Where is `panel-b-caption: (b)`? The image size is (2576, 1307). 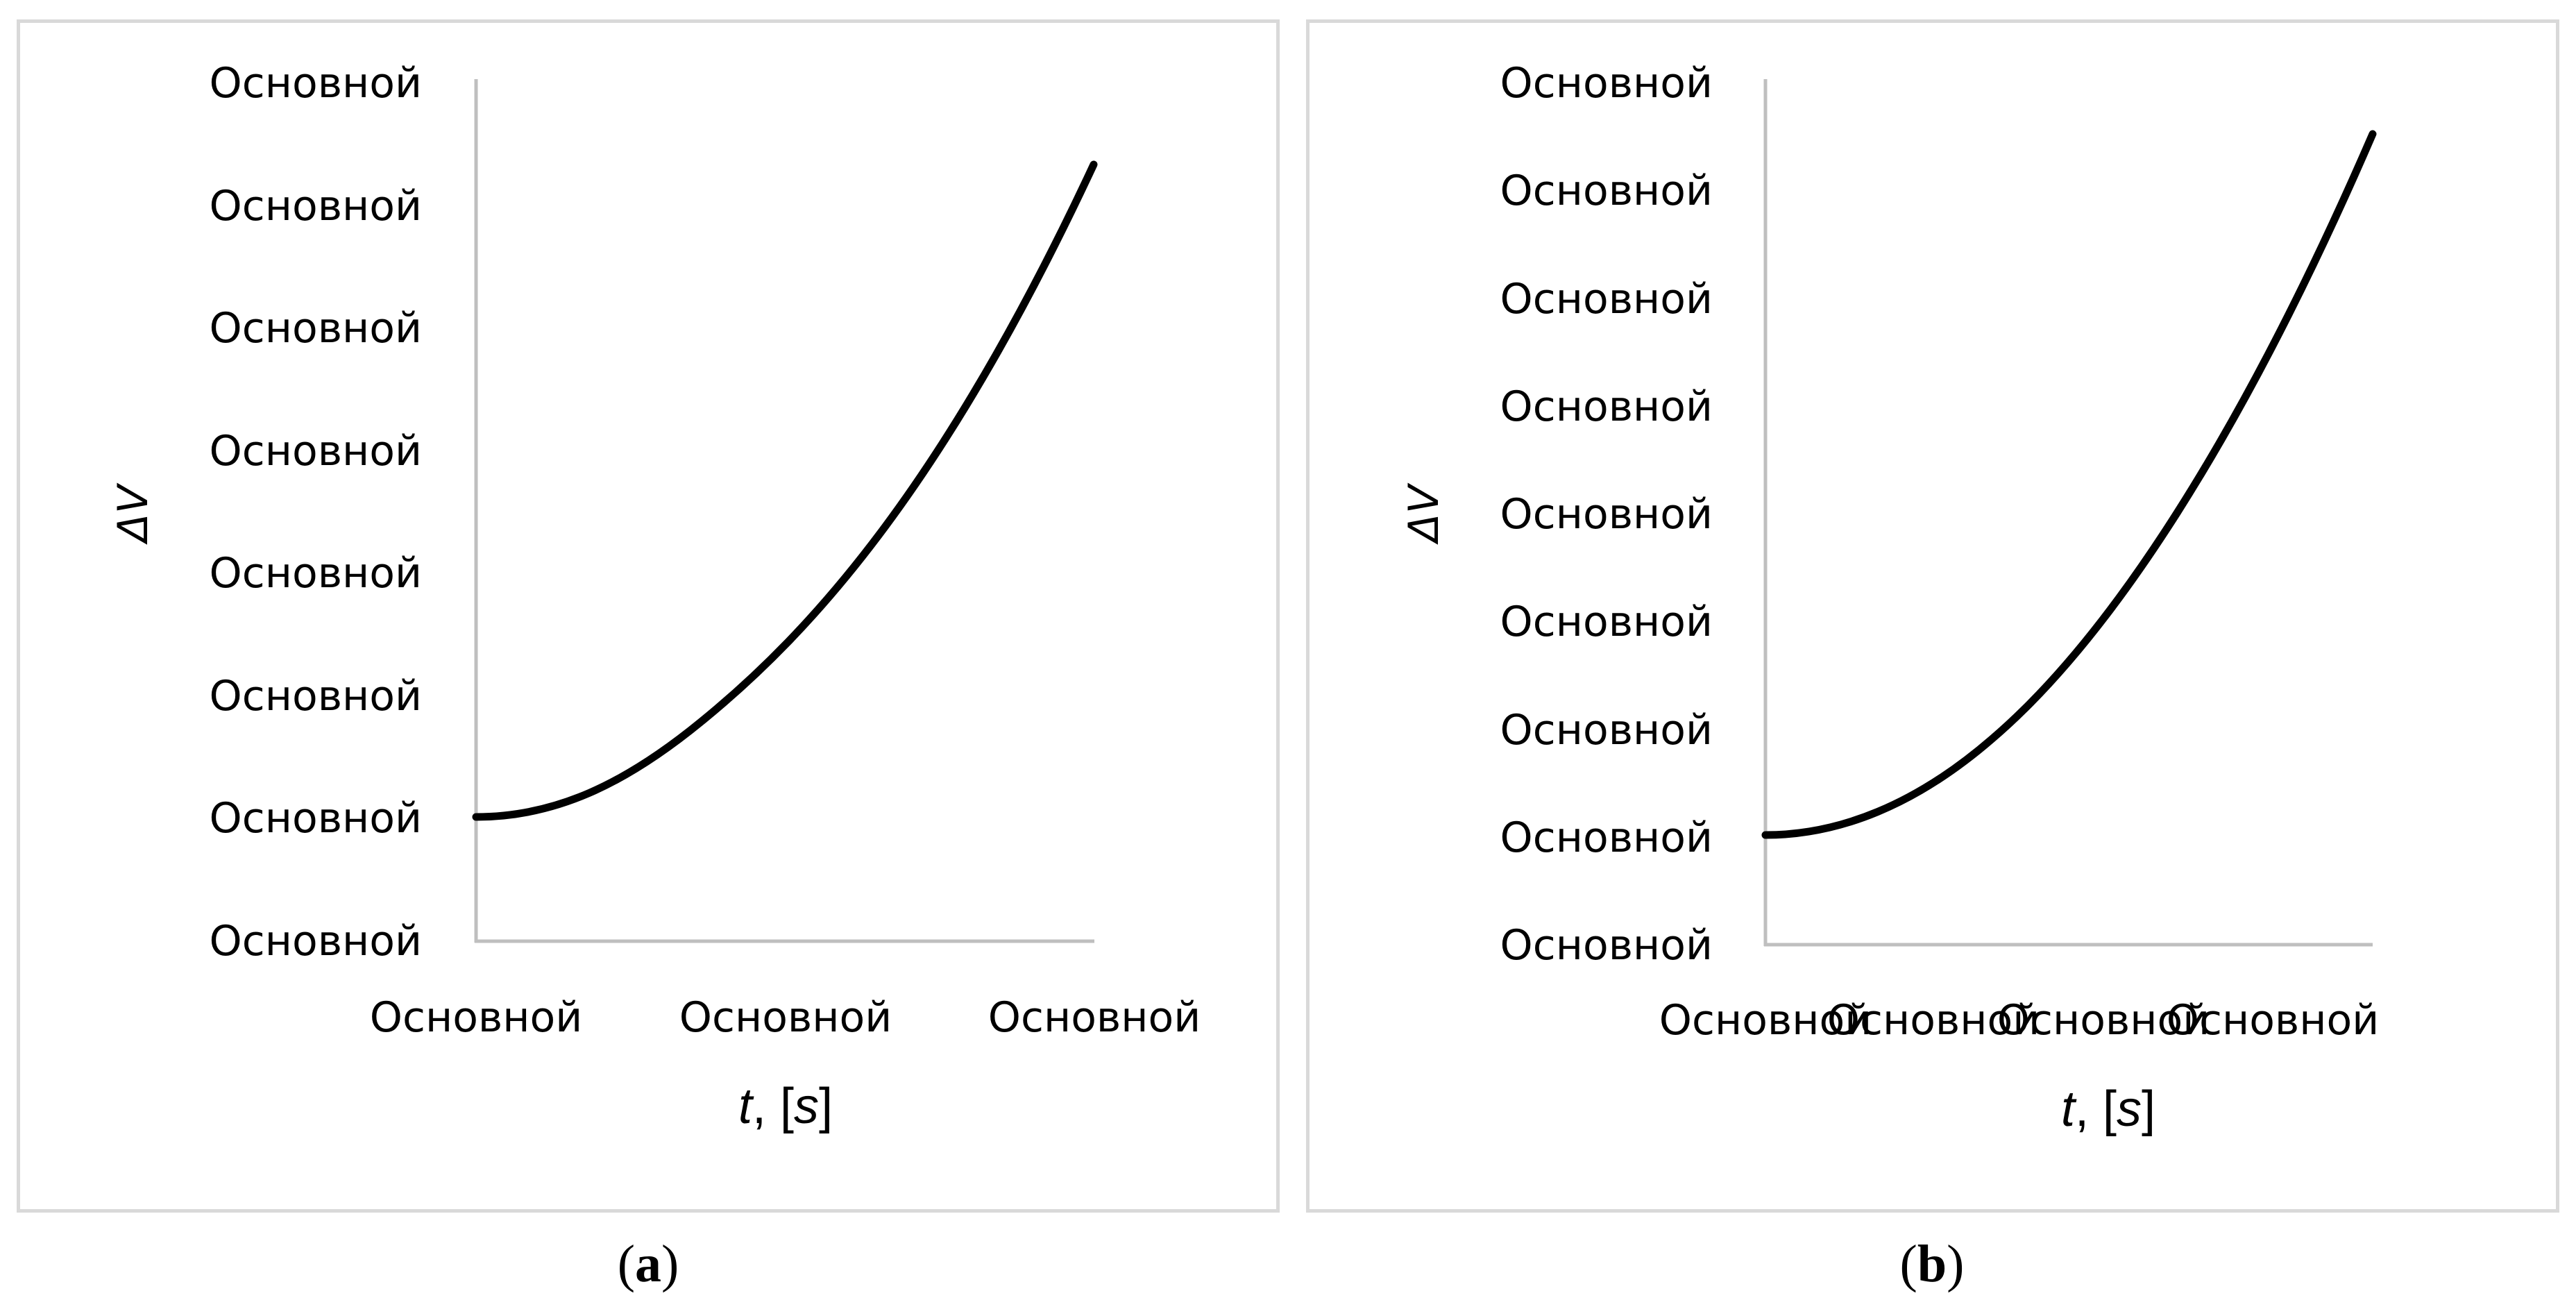
panel-b-caption: (b) is located at coordinates (1933, 1264).